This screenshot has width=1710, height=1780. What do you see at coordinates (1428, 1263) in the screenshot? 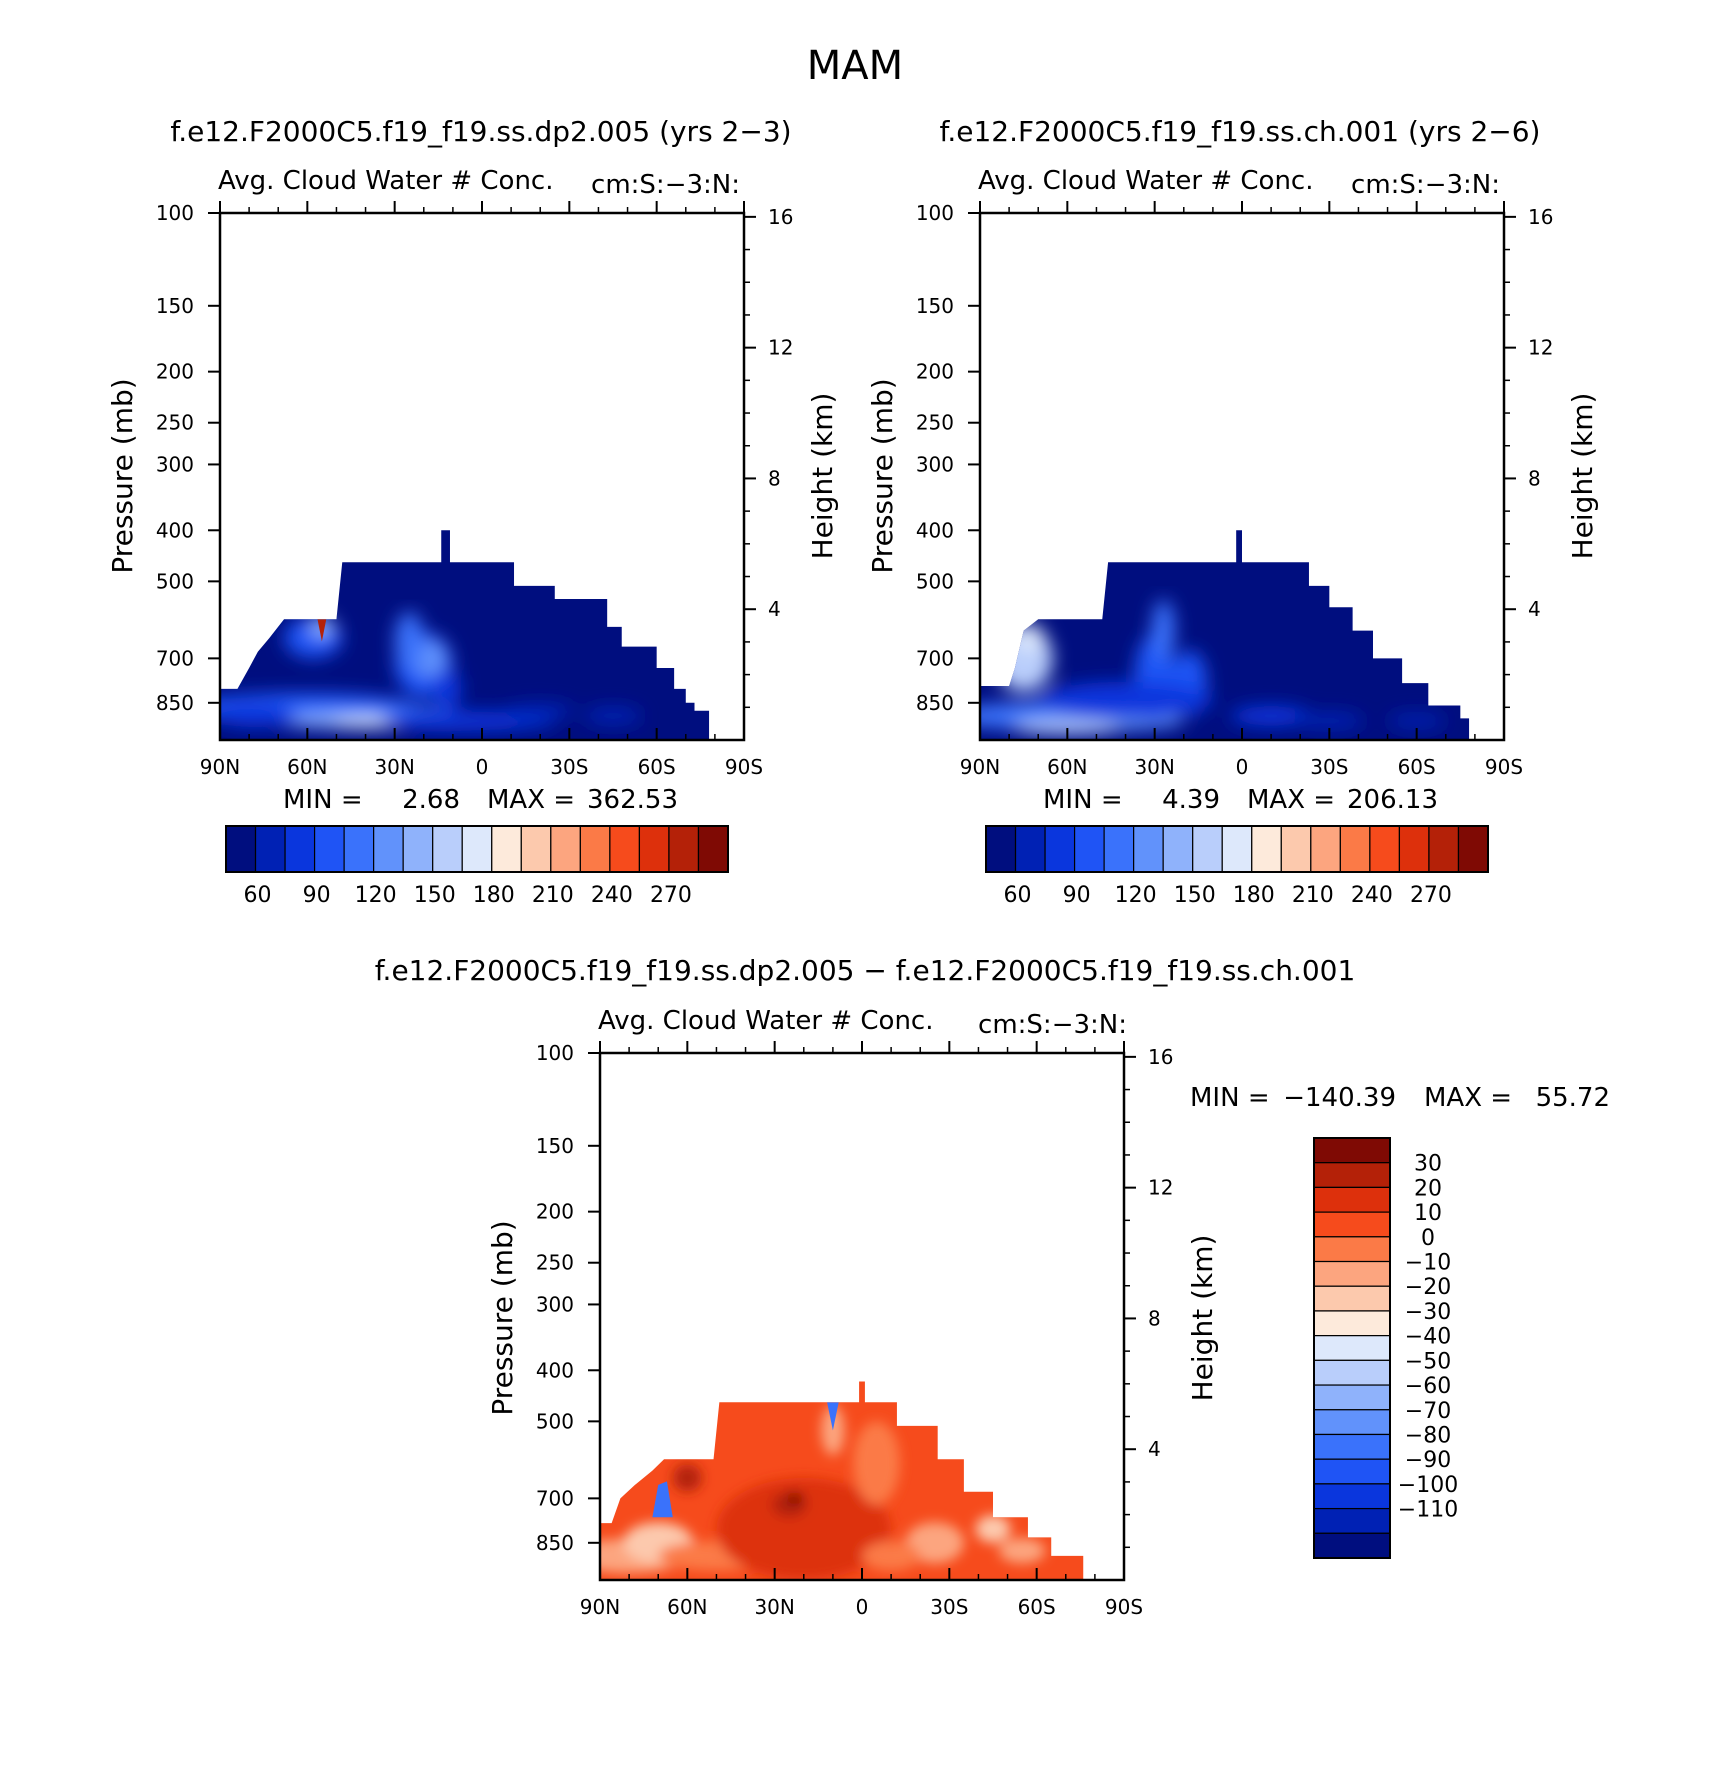
I see `colorbar-label: −10` at bounding box center [1428, 1263].